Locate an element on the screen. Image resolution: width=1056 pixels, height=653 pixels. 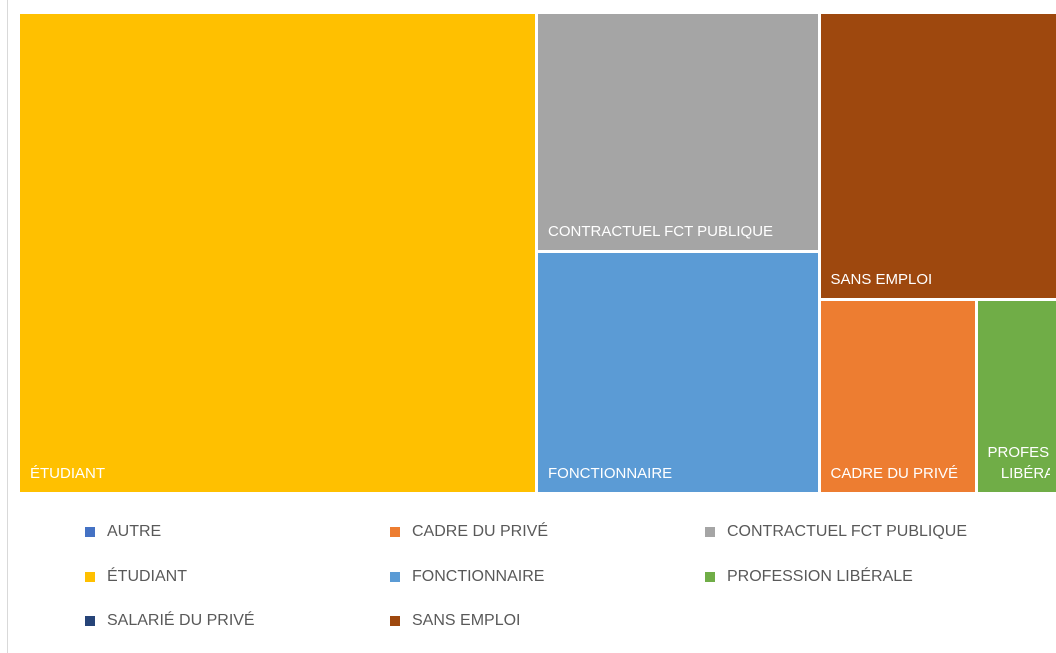
legend-item: SALARIÉ DU PRIVÉ is located at coordinates (170, 621).